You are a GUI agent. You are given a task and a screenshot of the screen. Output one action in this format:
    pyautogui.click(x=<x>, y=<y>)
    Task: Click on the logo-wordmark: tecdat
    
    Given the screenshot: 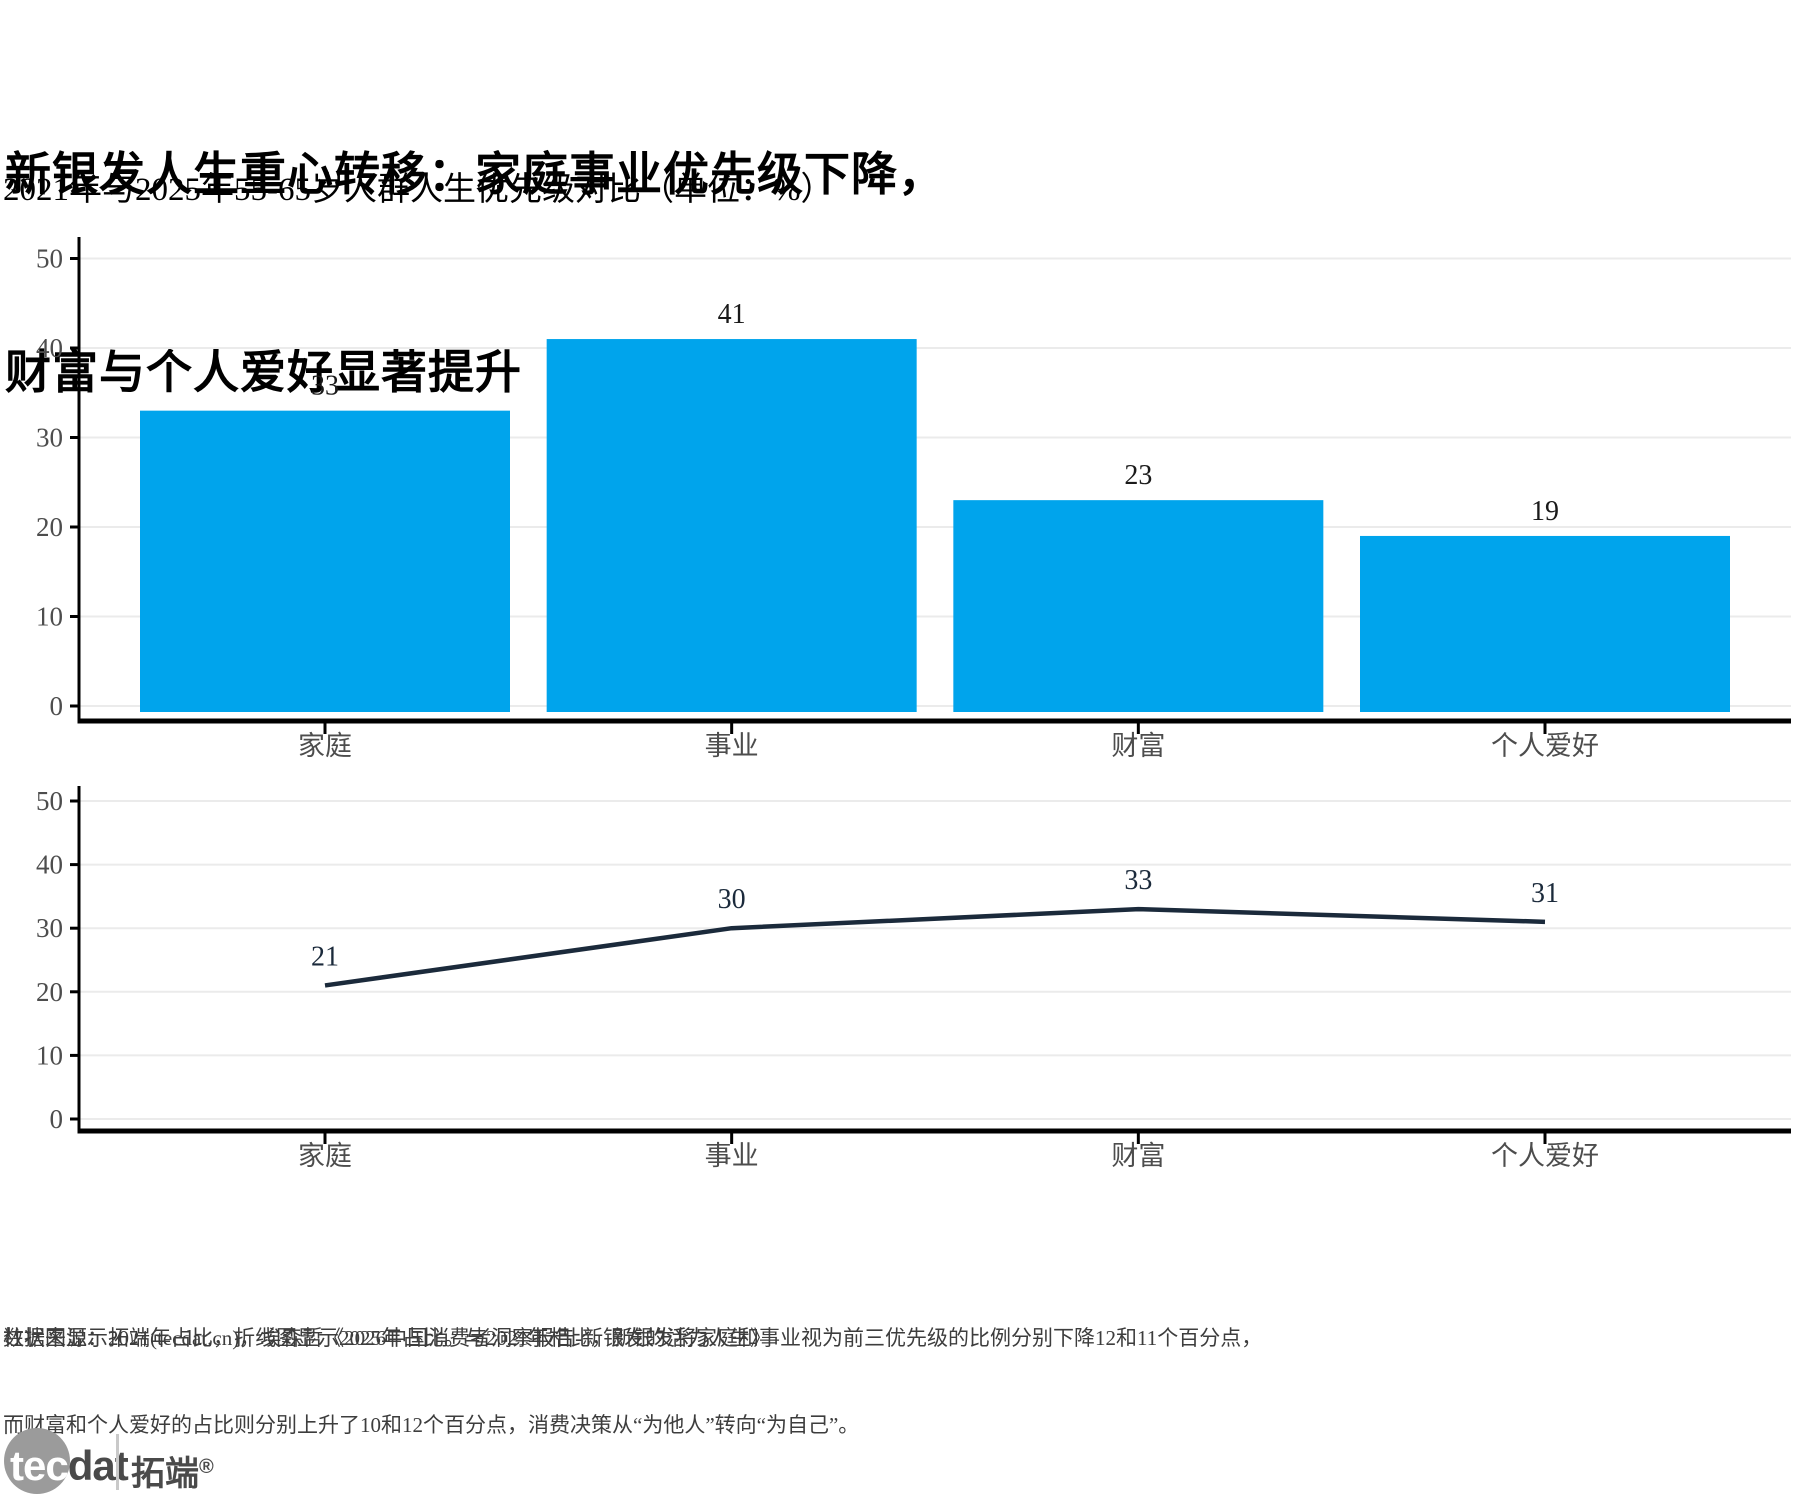 What is the action you would take?
    pyautogui.click(x=69, y=1466)
    